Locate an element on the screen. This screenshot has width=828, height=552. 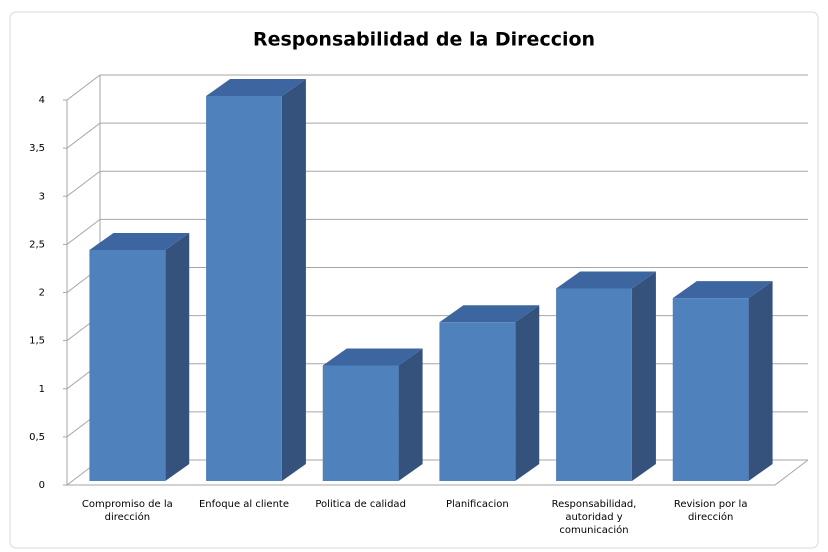
y-tick-label: 3,5 is located at coordinates (37, 148).